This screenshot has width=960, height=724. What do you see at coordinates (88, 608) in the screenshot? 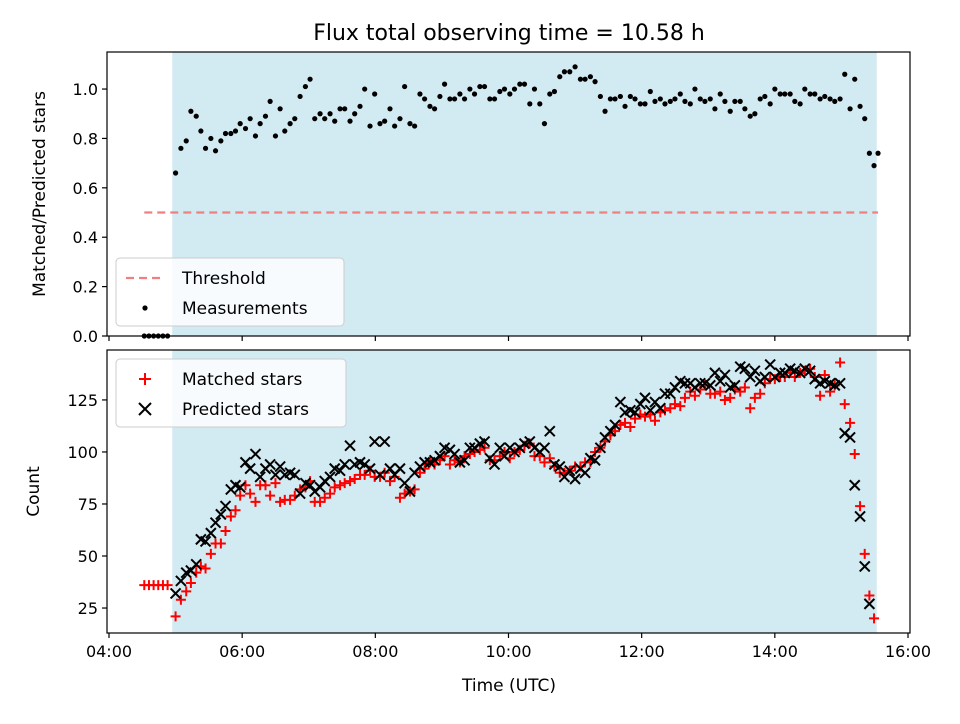
I see `y-tick-label: 25` at bounding box center [88, 608].